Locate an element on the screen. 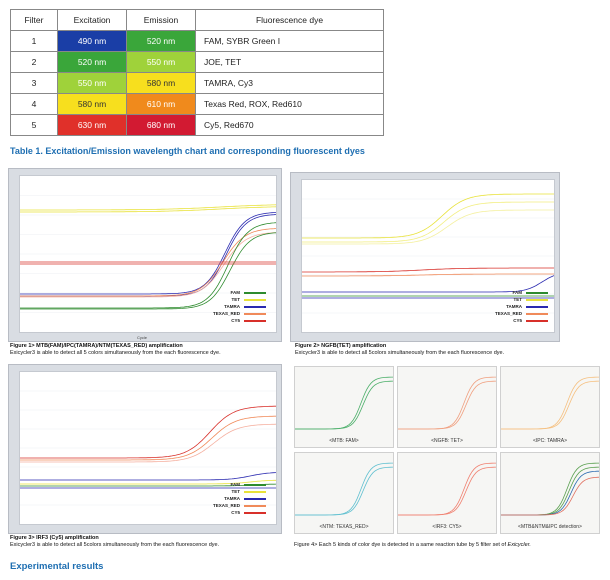  detection-label: <NTM: TEXAS_RED> is located at coordinates (344, 527).